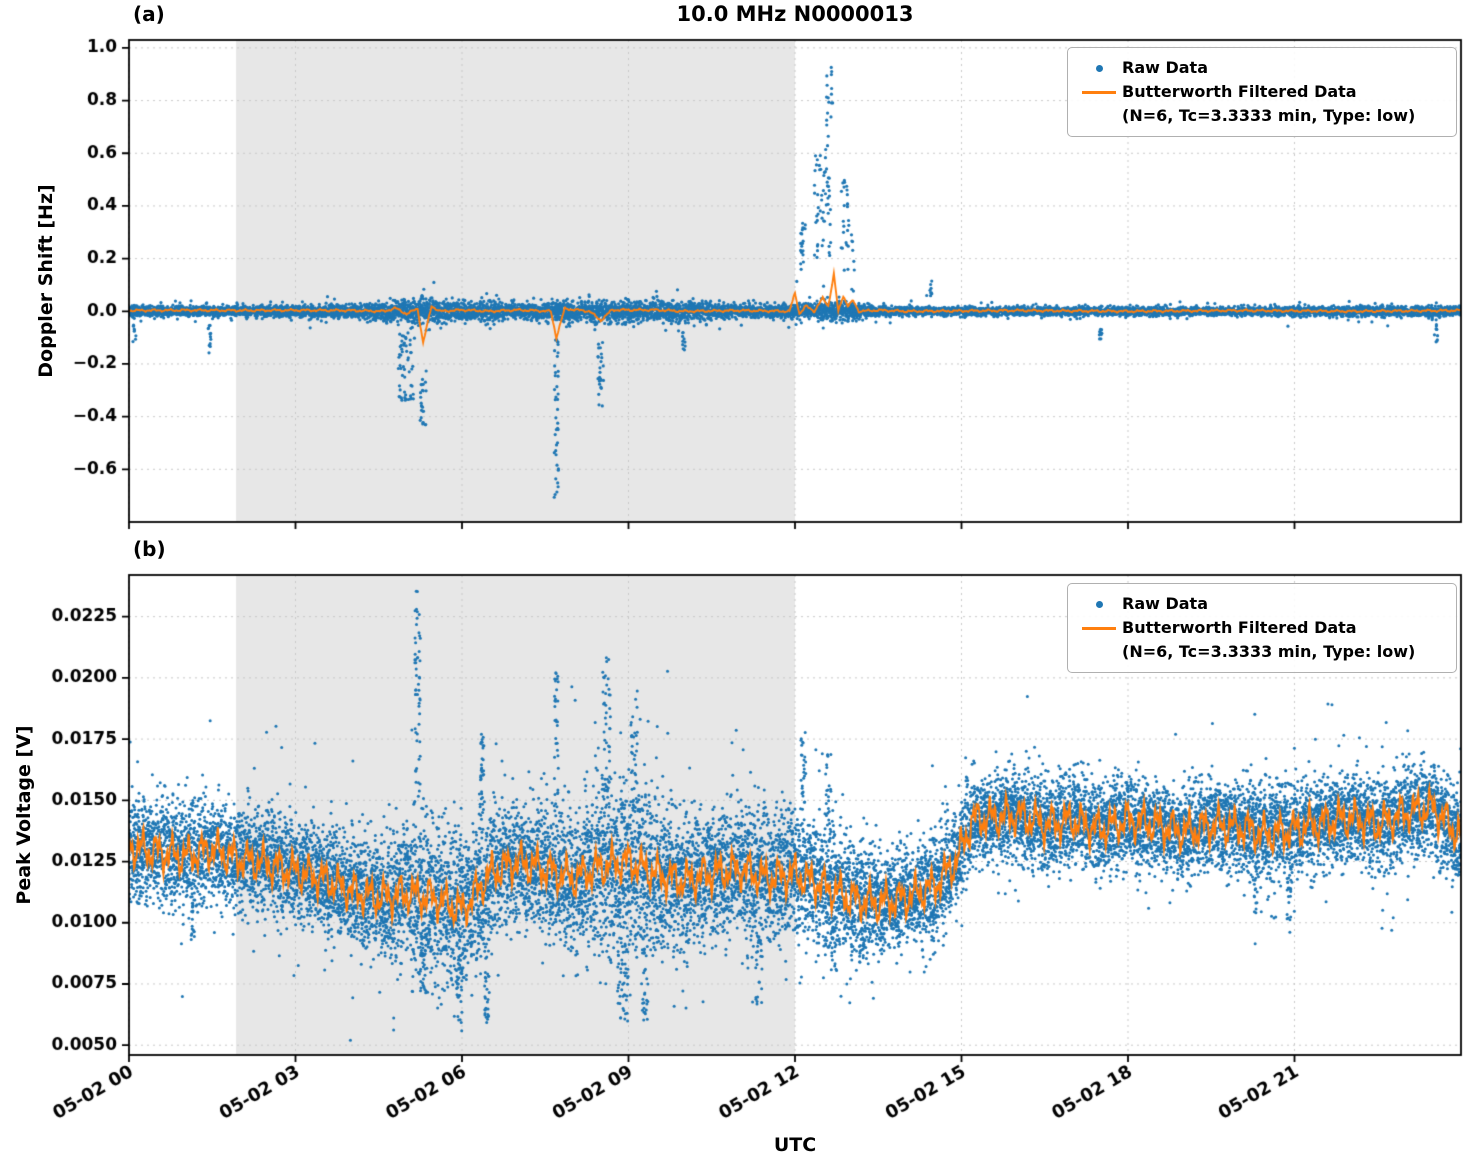 This screenshot has height=1172, width=1472. Describe the element at coordinates (46, 281) in the screenshot. I see `y-axis-label-doppler: Doppler Shift [Hz]` at that location.